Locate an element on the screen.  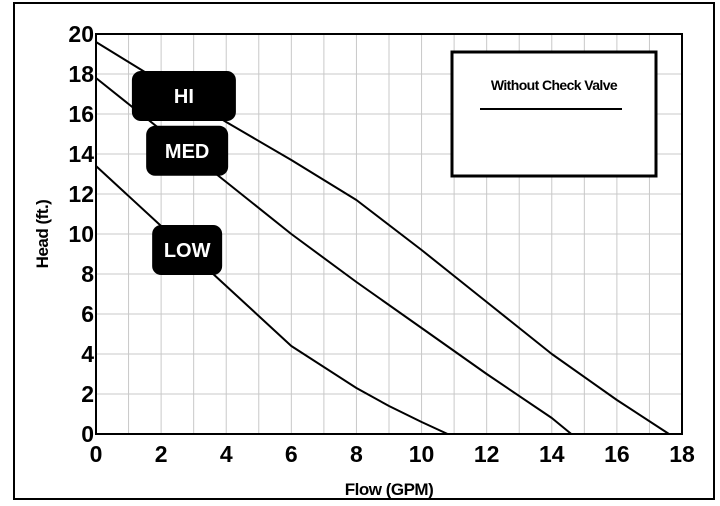
x-tick-label: 2 is located at coordinates (161, 454).